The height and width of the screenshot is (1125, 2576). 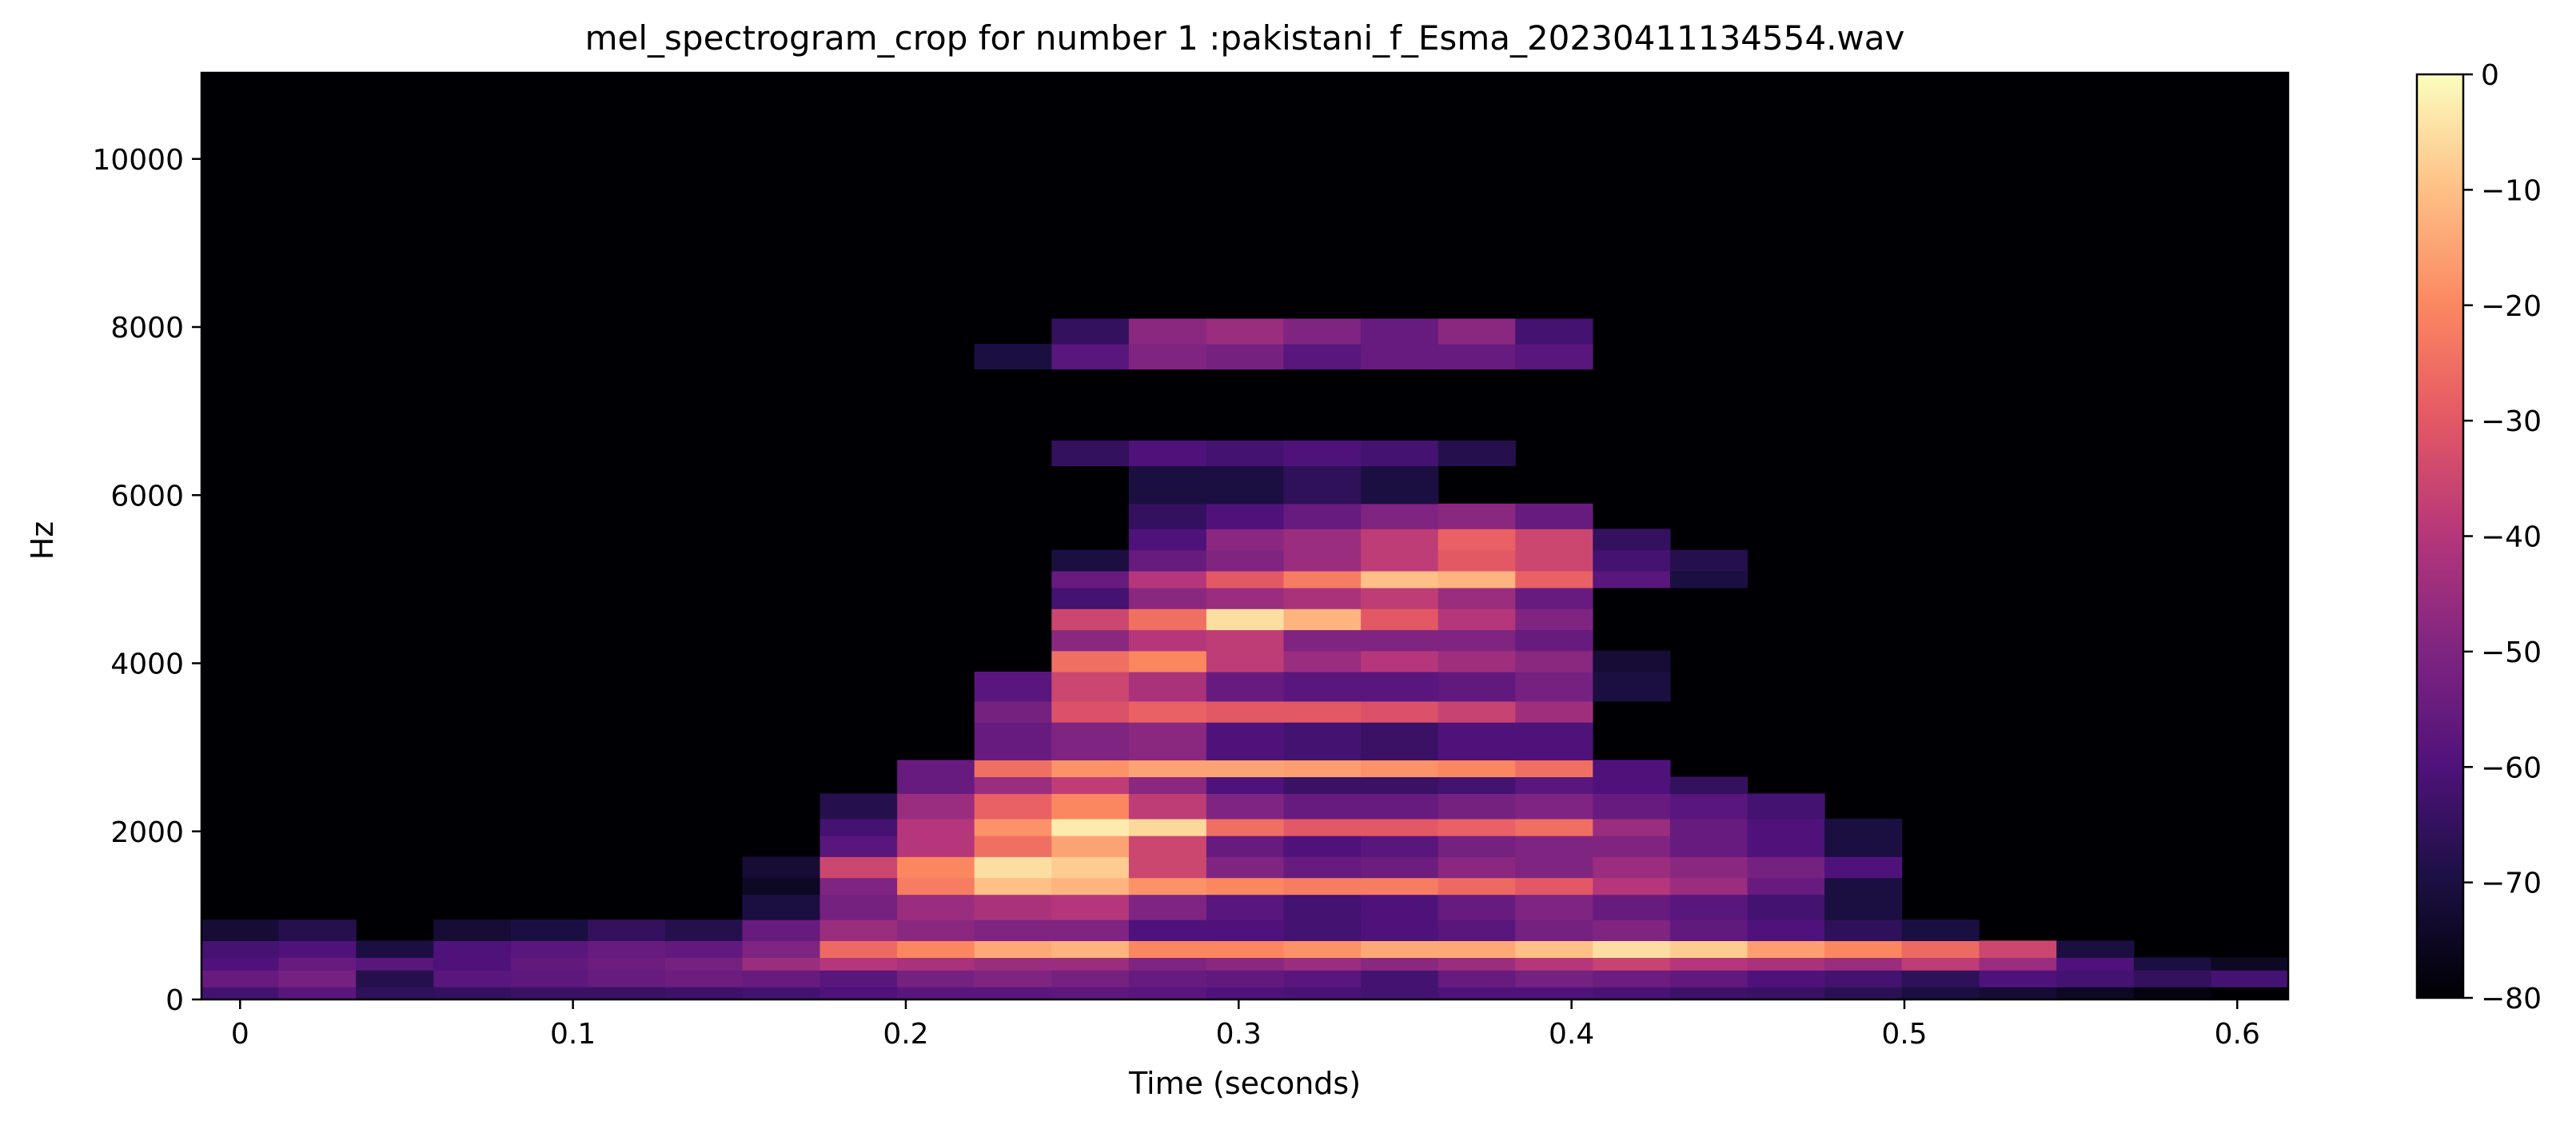 I want to click on colorbar-tick-label: −30, so click(x=2511, y=421).